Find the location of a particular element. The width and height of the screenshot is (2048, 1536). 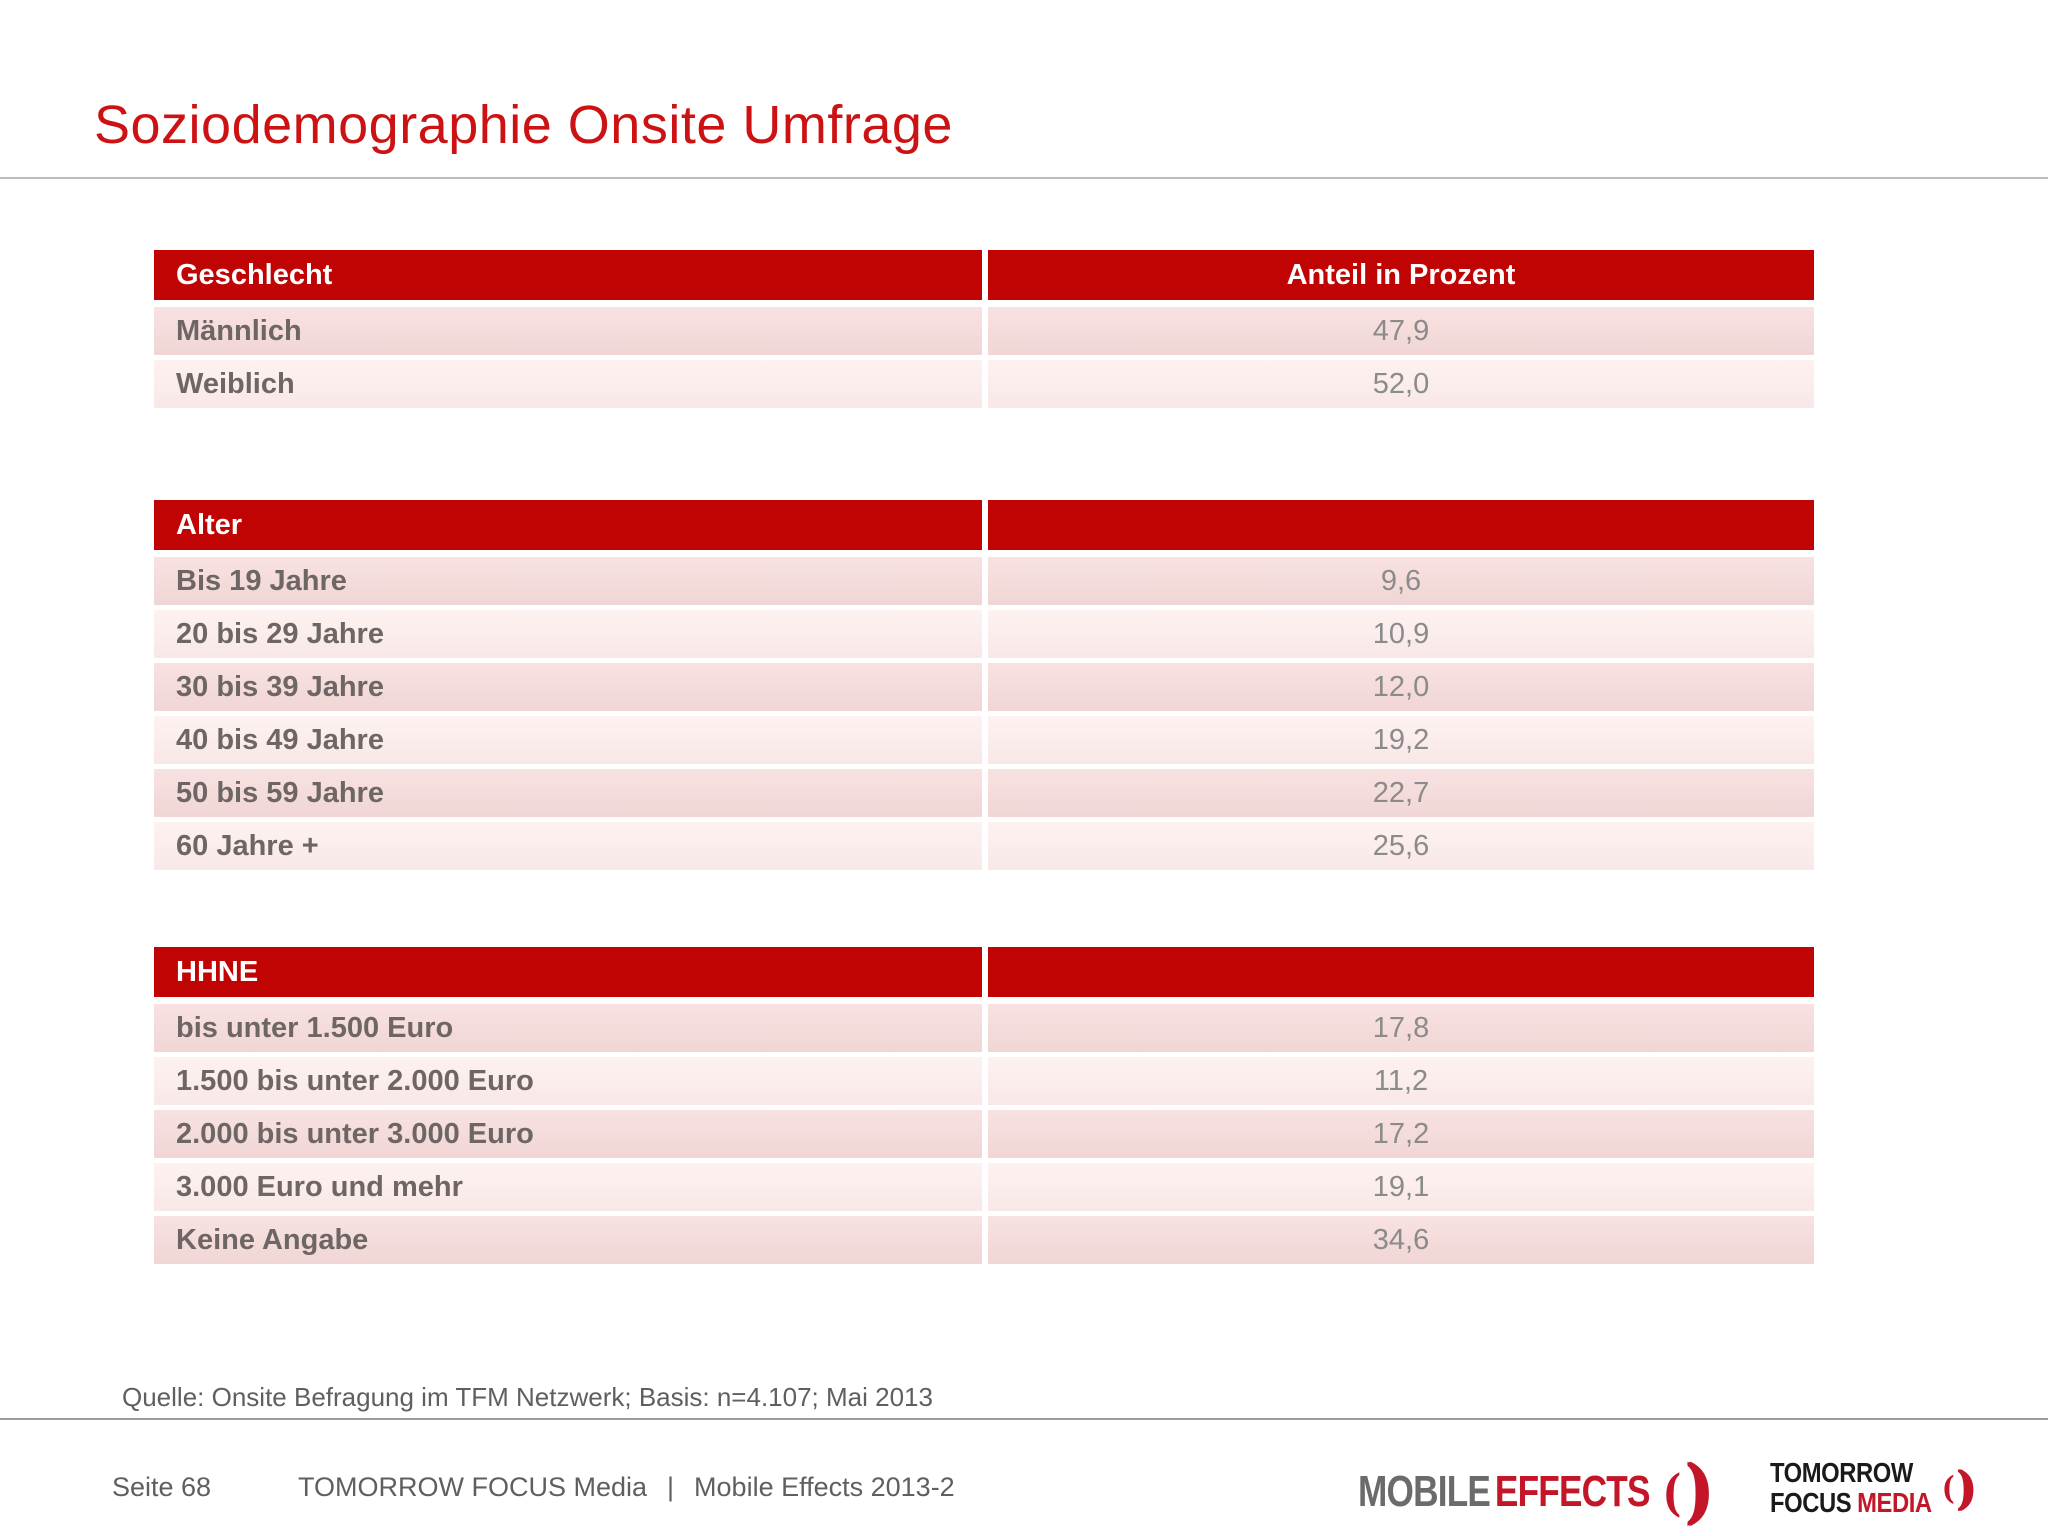

page-title: Soziodemographie Onsite Umfrage is located at coordinates (523, 125).